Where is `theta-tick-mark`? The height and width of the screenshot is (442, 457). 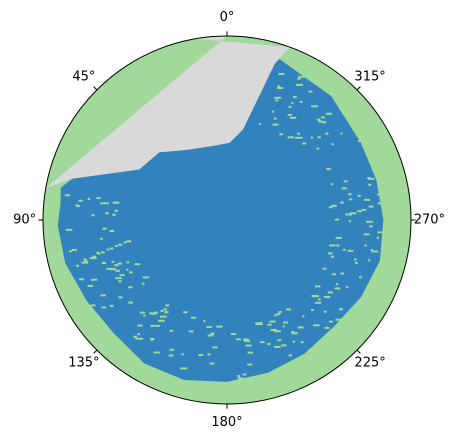 theta-tick-mark is located at coordinates (95, 88).